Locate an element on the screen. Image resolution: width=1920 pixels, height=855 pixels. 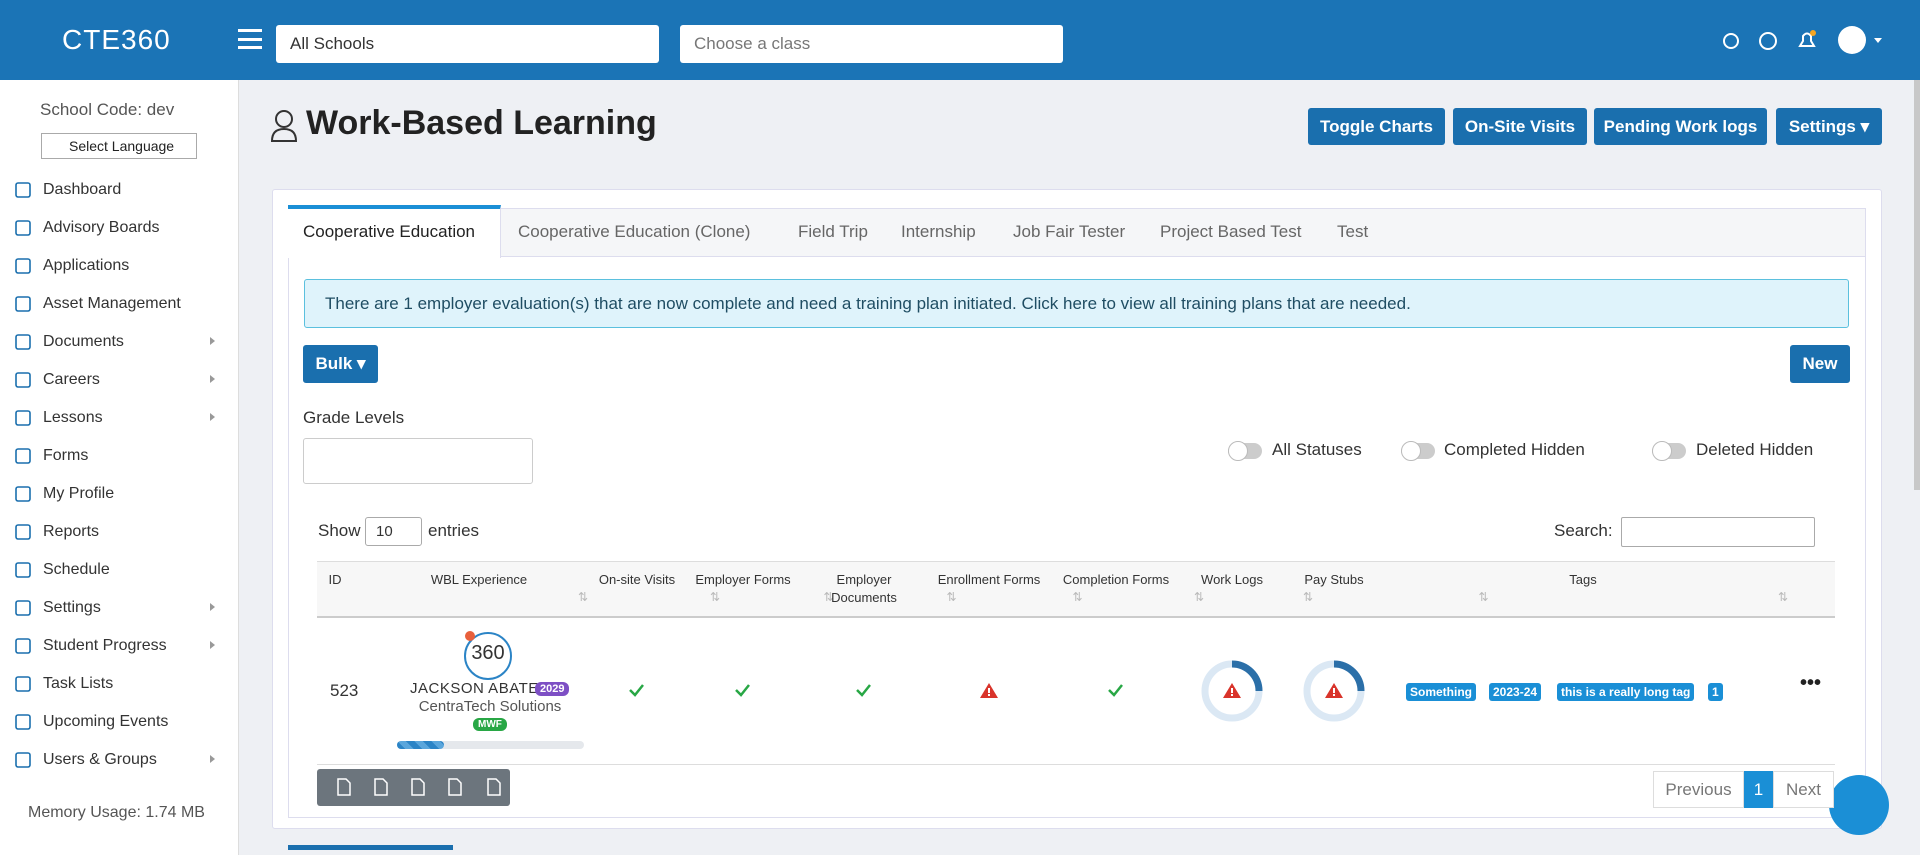
tag: Something is located at coordinates (1441, 692).